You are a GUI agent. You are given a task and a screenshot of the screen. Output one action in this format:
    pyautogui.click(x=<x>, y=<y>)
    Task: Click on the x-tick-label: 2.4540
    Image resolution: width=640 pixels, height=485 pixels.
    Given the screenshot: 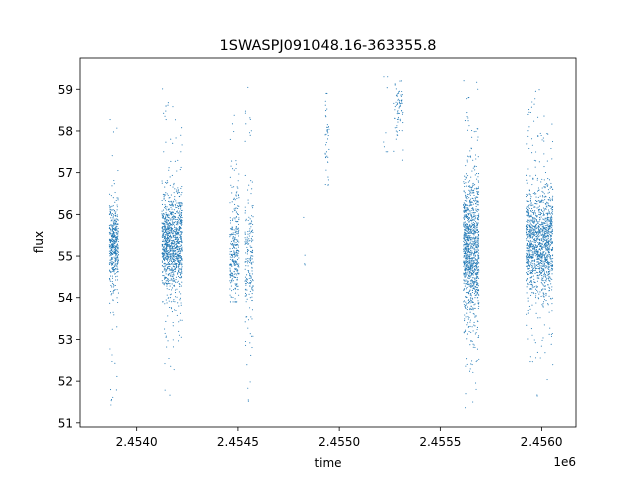 What is the action you would take?
    pyautogui.click(x=137, y=442)
    